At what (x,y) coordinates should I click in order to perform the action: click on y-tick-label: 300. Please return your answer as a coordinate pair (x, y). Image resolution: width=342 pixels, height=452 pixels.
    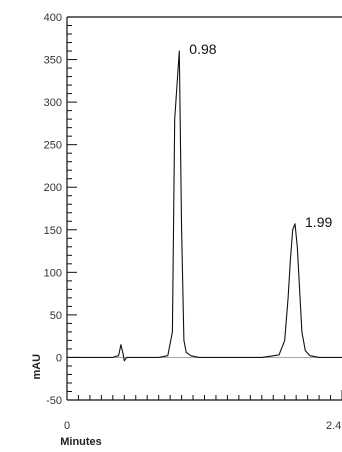
    Looking at the image, I should click on (53, 103).